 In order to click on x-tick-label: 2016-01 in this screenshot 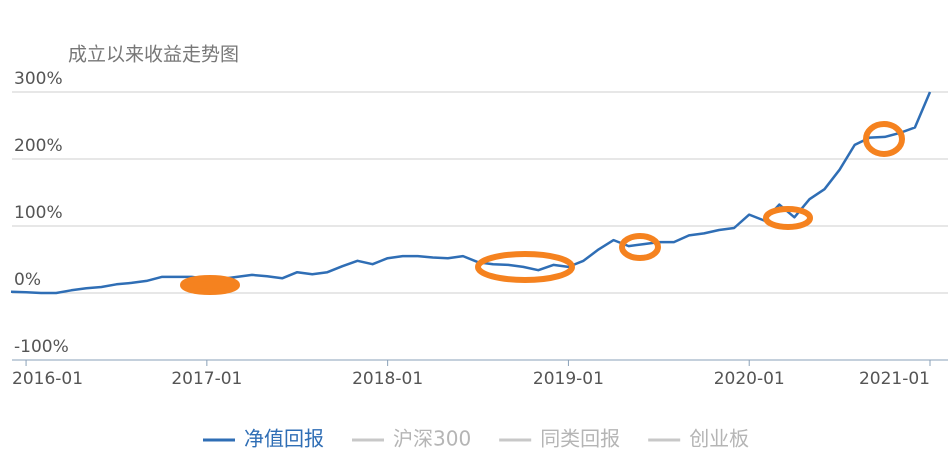, I will do `click(47, 379)`.